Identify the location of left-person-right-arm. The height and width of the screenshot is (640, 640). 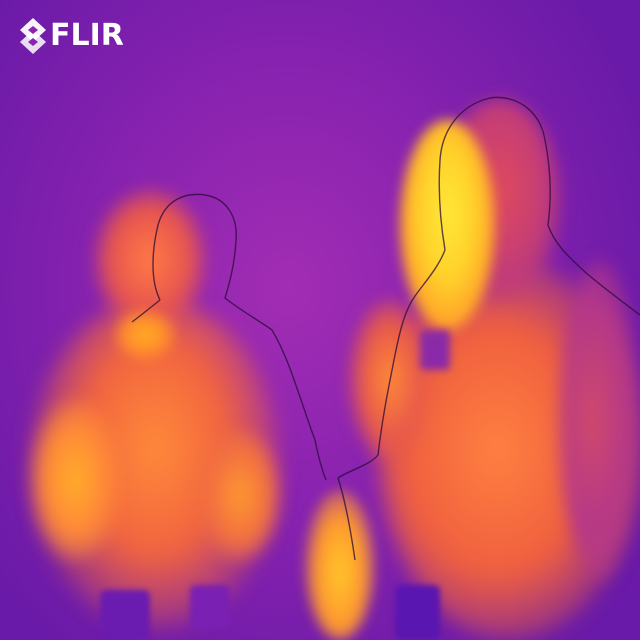
(240, 495).